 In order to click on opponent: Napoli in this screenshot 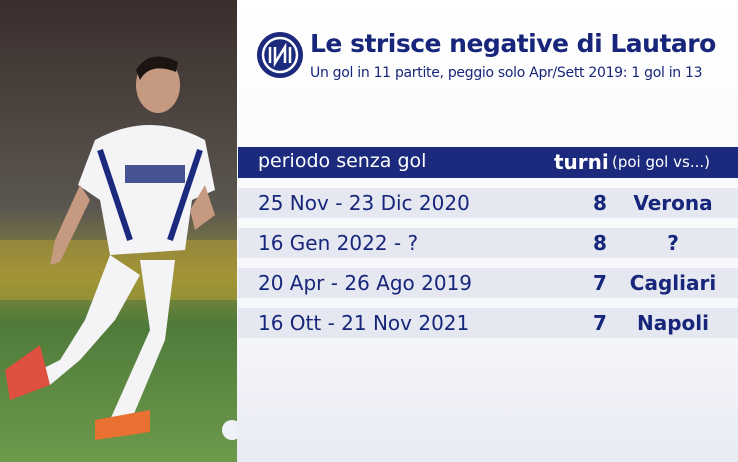, I will do `click(672, 323)`.